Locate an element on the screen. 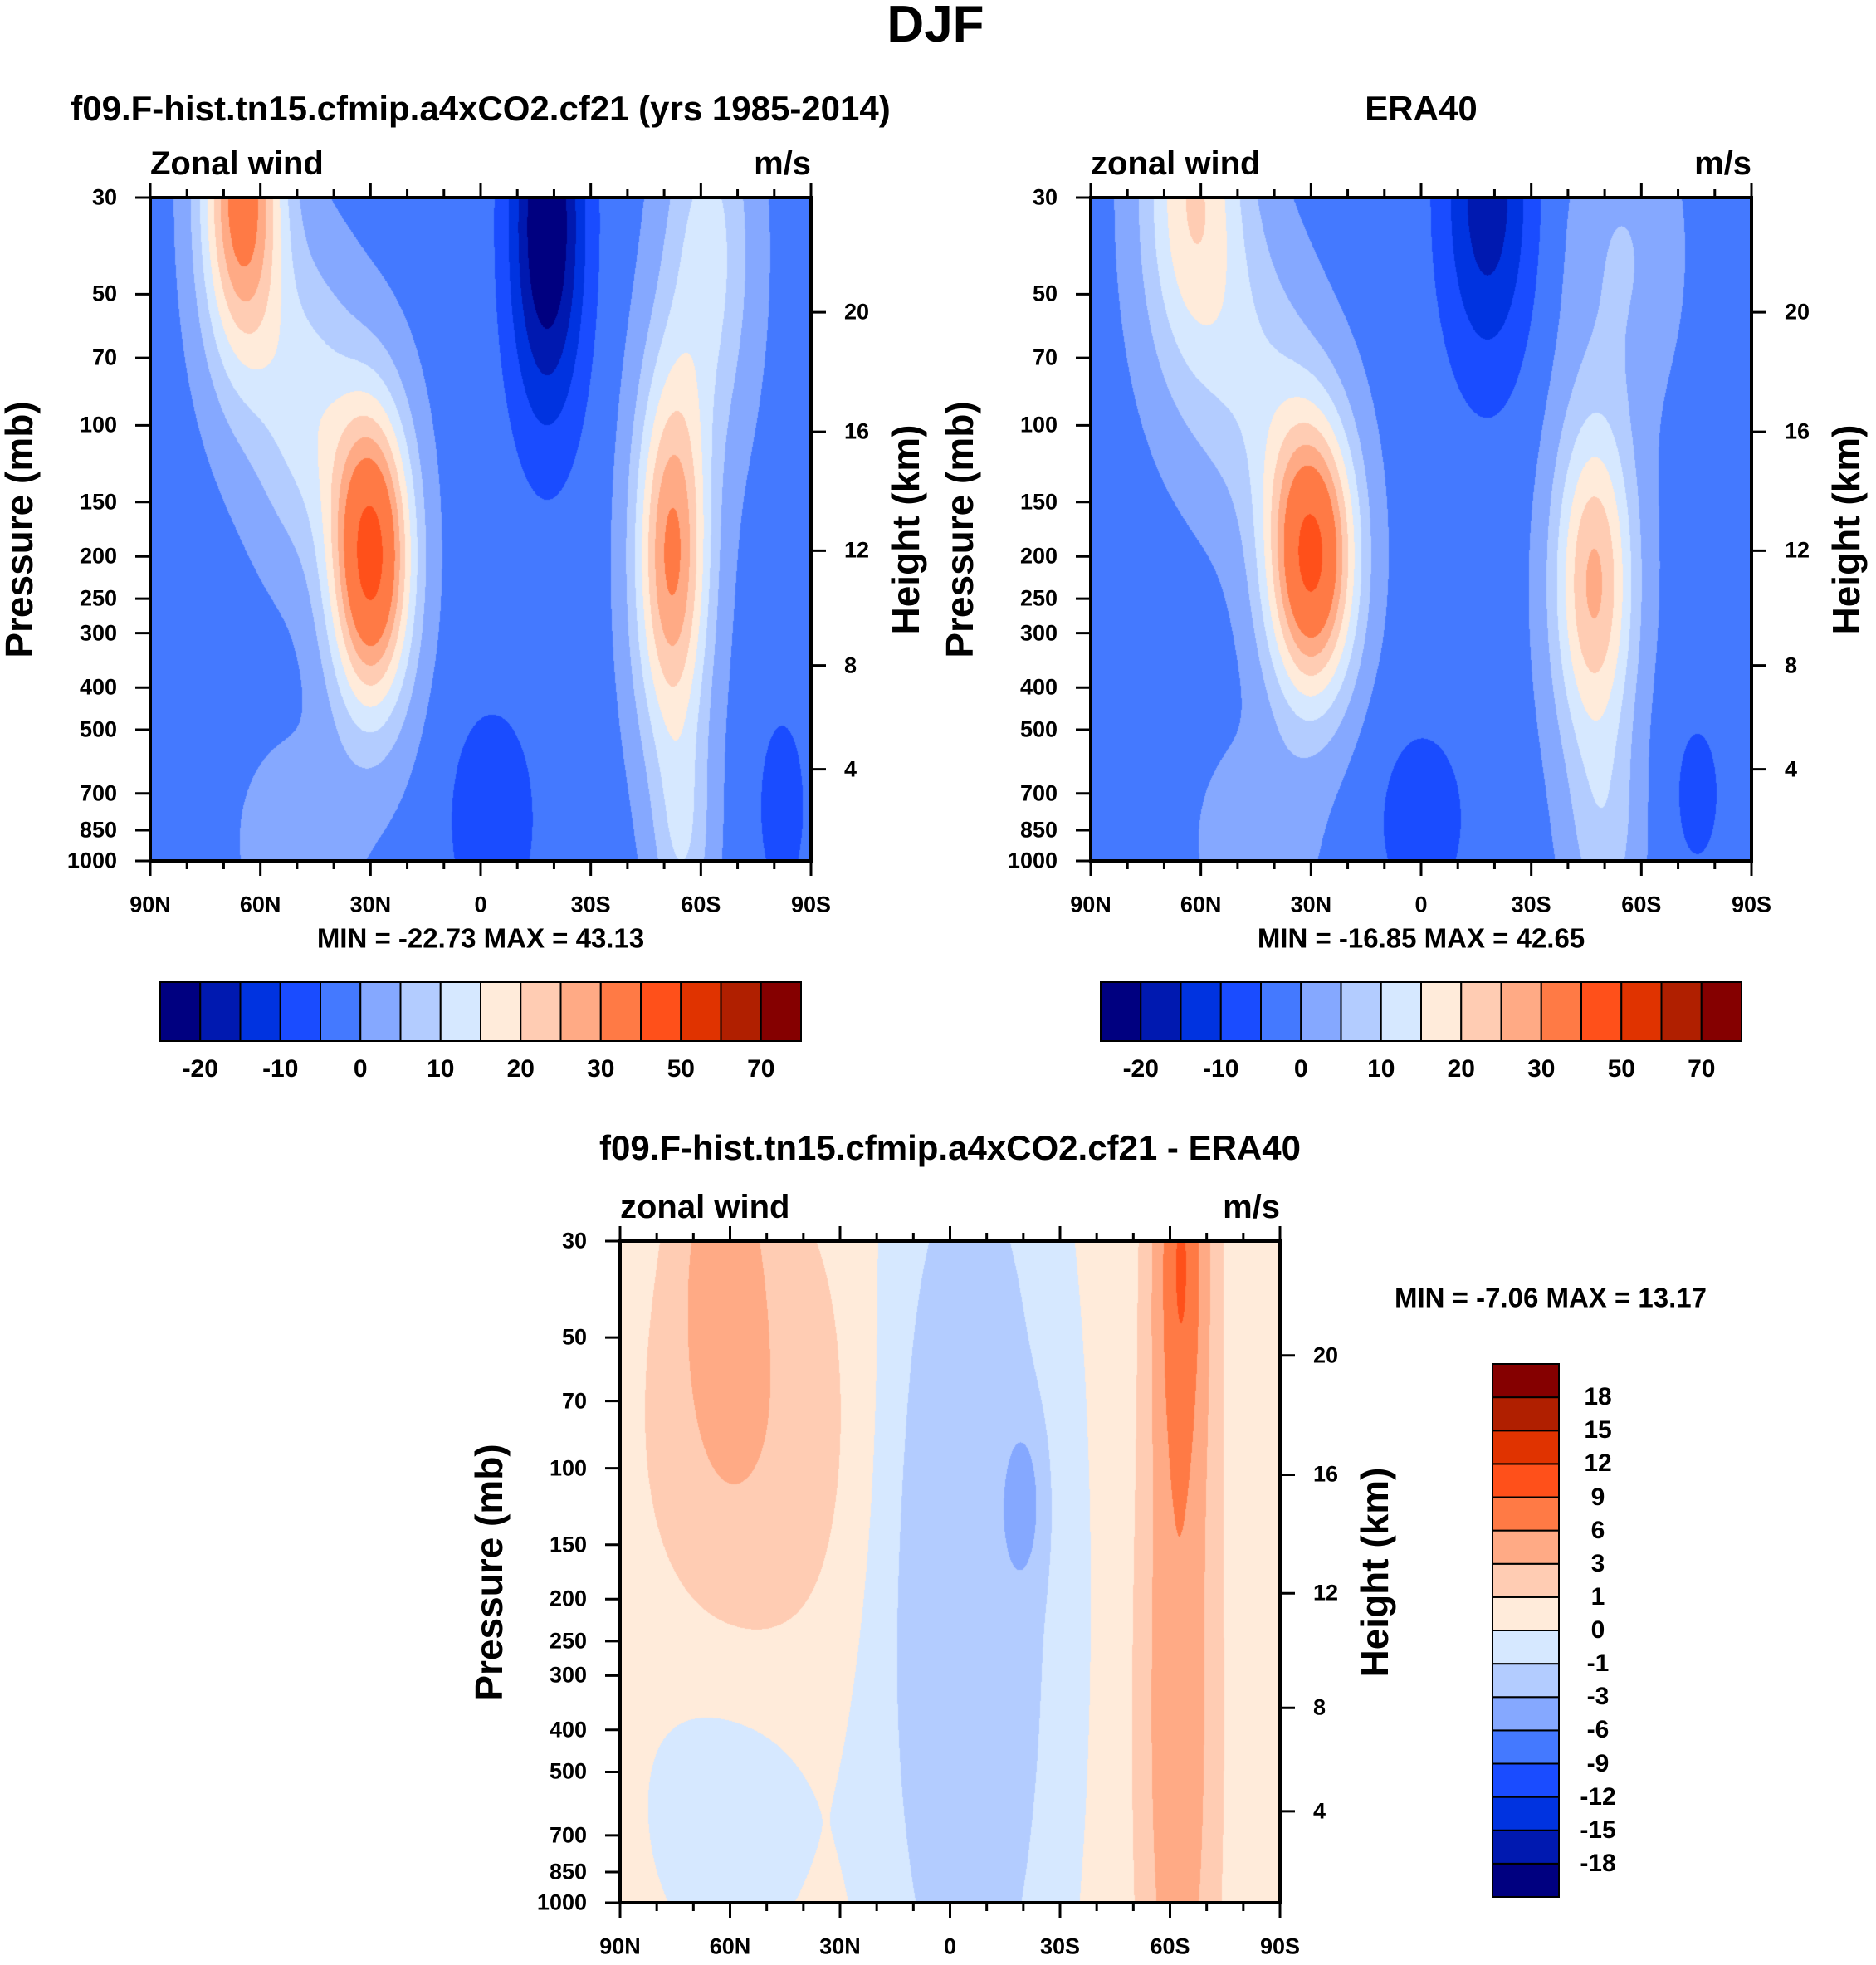  y-tick-label: 1000 is located at coordinates (91, 860).